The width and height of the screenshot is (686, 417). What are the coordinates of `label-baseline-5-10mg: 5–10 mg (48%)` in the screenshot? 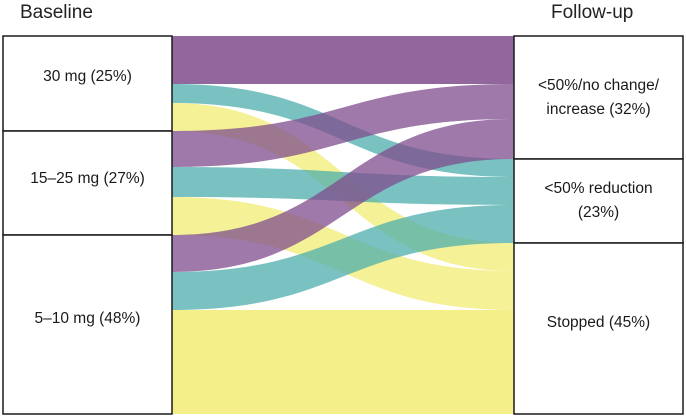 It's located at (87, 318).